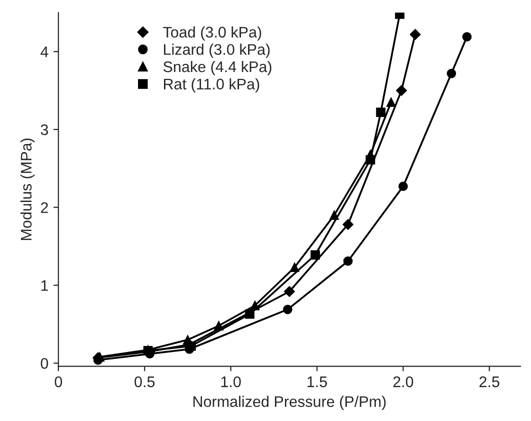 The height and width of the screenshot is (421, 531). I want to click on legend-label: Snake (4.4 kPa), so click(217, 68).